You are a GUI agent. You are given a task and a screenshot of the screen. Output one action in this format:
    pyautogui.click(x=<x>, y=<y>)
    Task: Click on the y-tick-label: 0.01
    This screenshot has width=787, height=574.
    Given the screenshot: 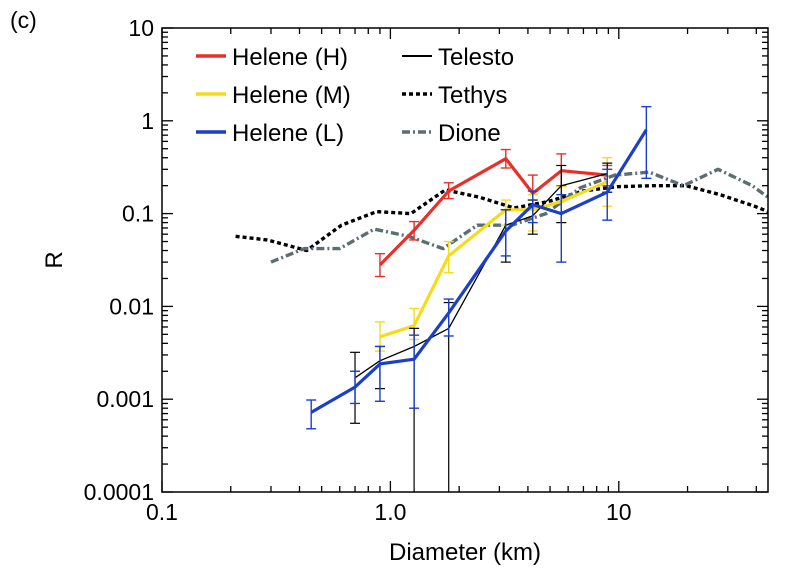 What is the action you would take?
    pyautogui.click(x=131, y=306)
    